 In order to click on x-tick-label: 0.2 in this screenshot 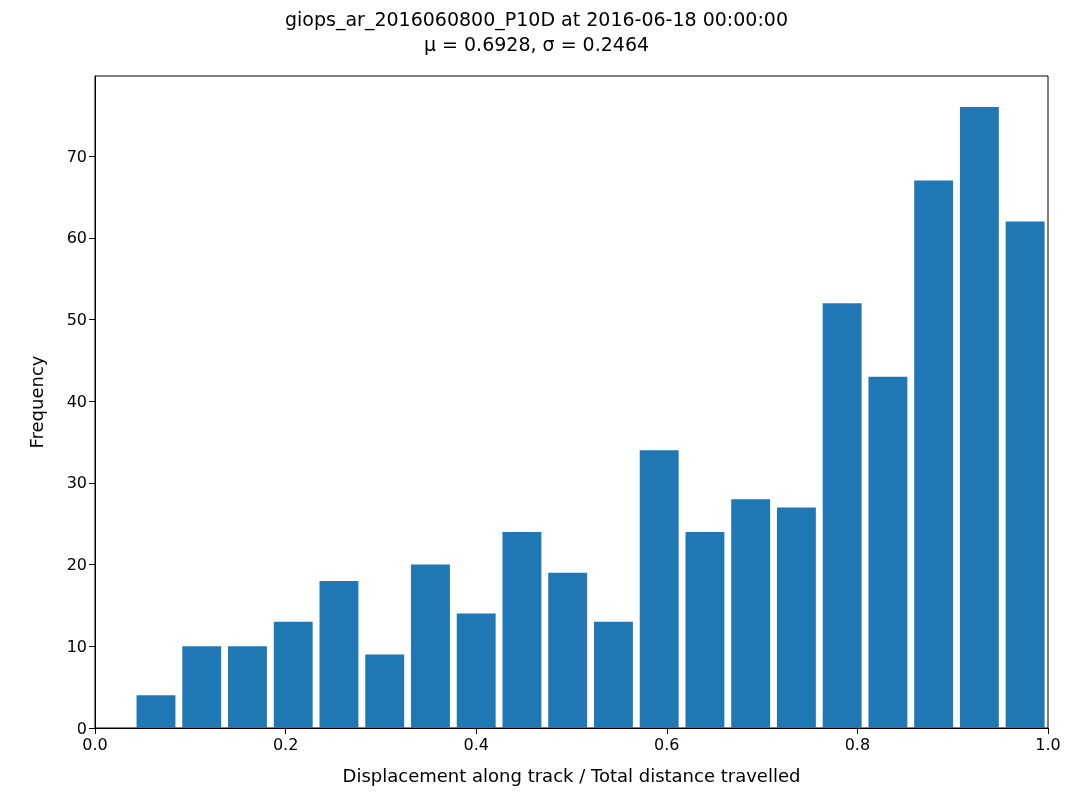, I will do `click(285, 744)`.